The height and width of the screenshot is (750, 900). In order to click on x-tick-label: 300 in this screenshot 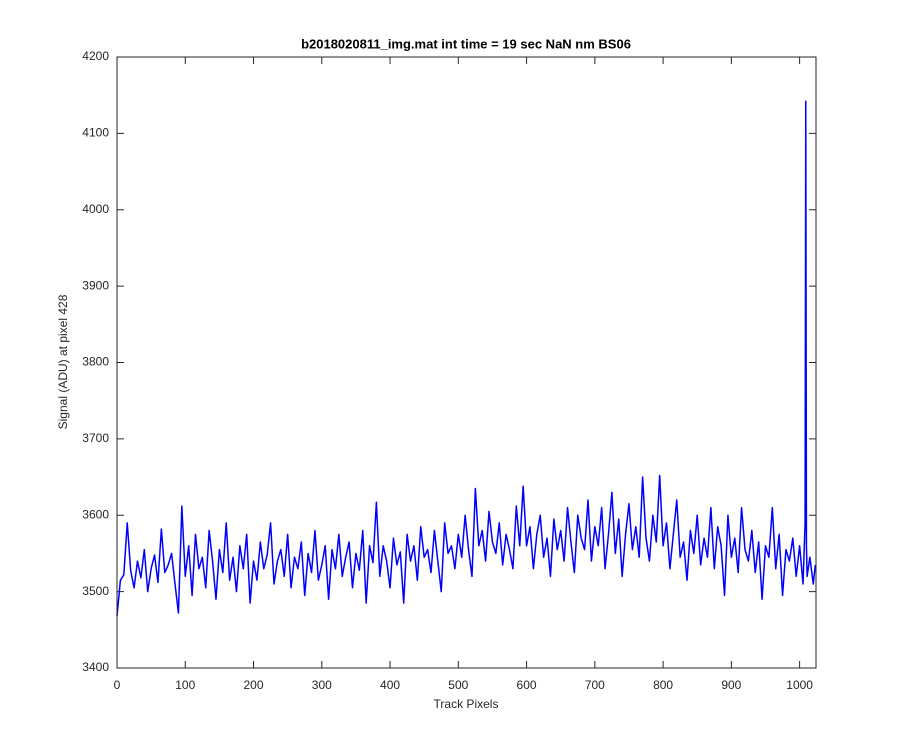, I will do `click(322, 685)`.